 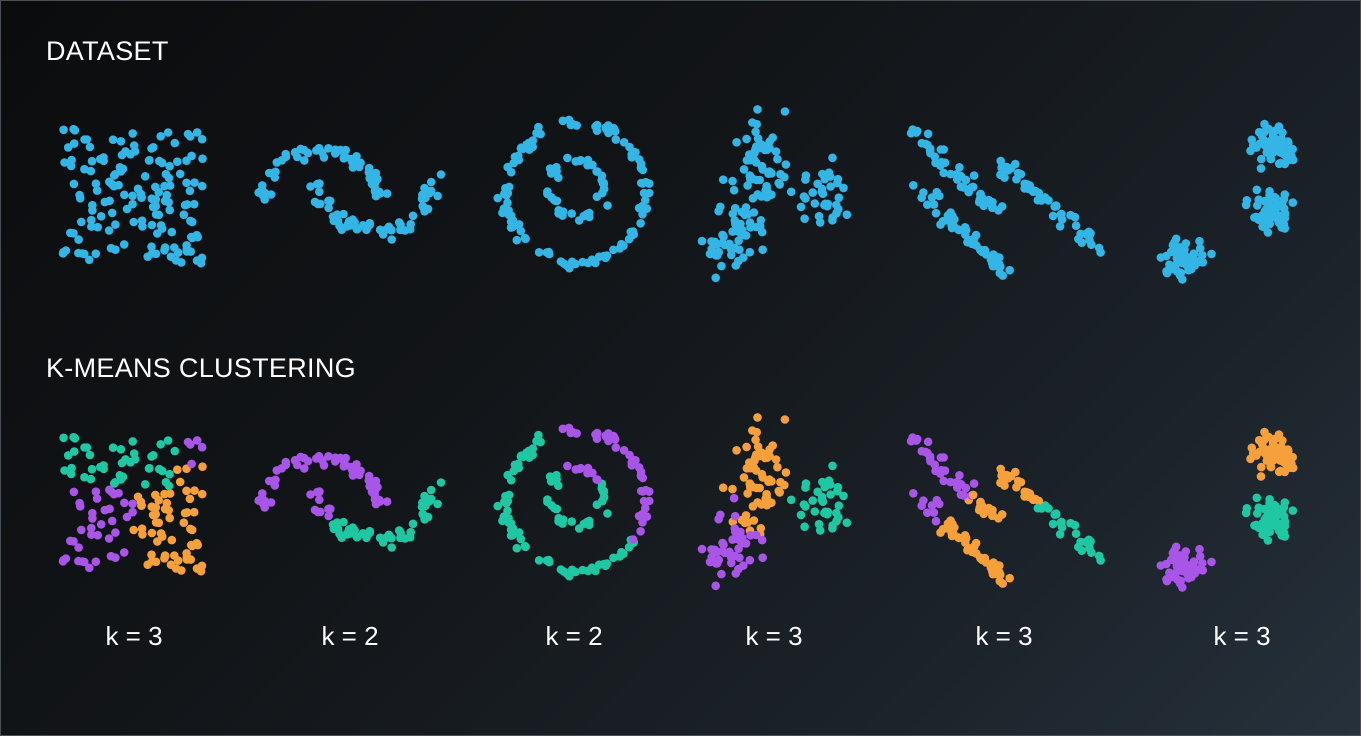 What do you see at coordinates (573, 194) in the screenshot?
I see `dataset-concentric-circles-plot` at bounding box center [573, 194].